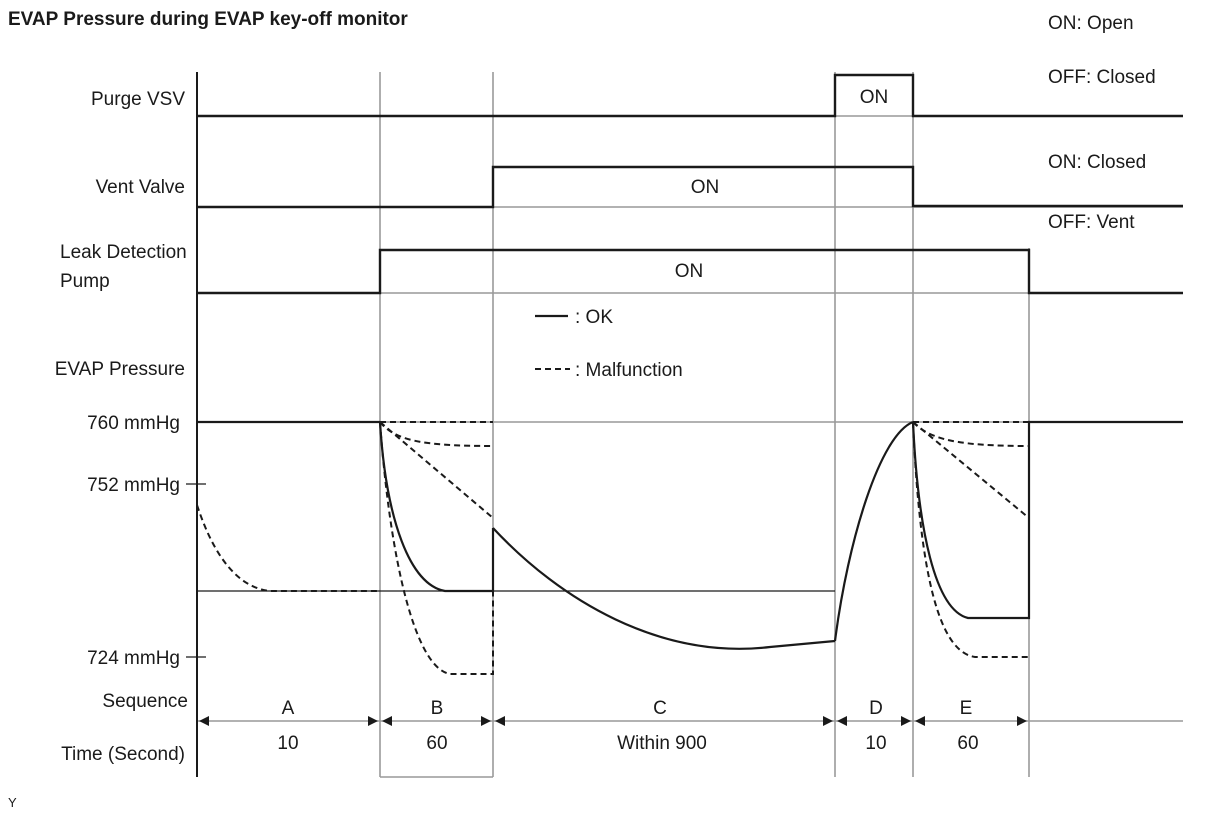  I want to click on arrow-d-left, so click(842, 721).